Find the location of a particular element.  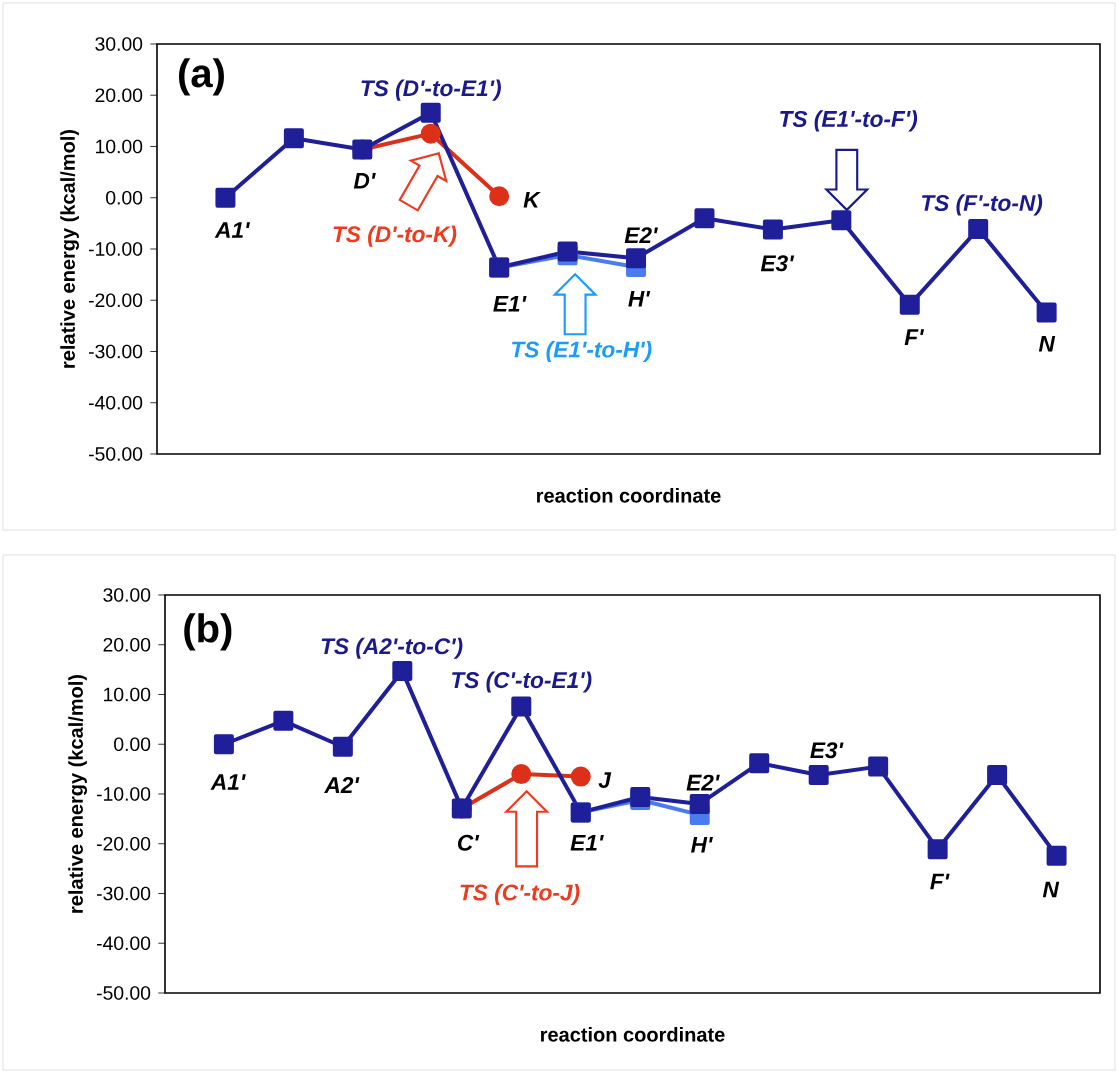

annotation: TS (C'-to-E1') is located at coordinates (522, 682).